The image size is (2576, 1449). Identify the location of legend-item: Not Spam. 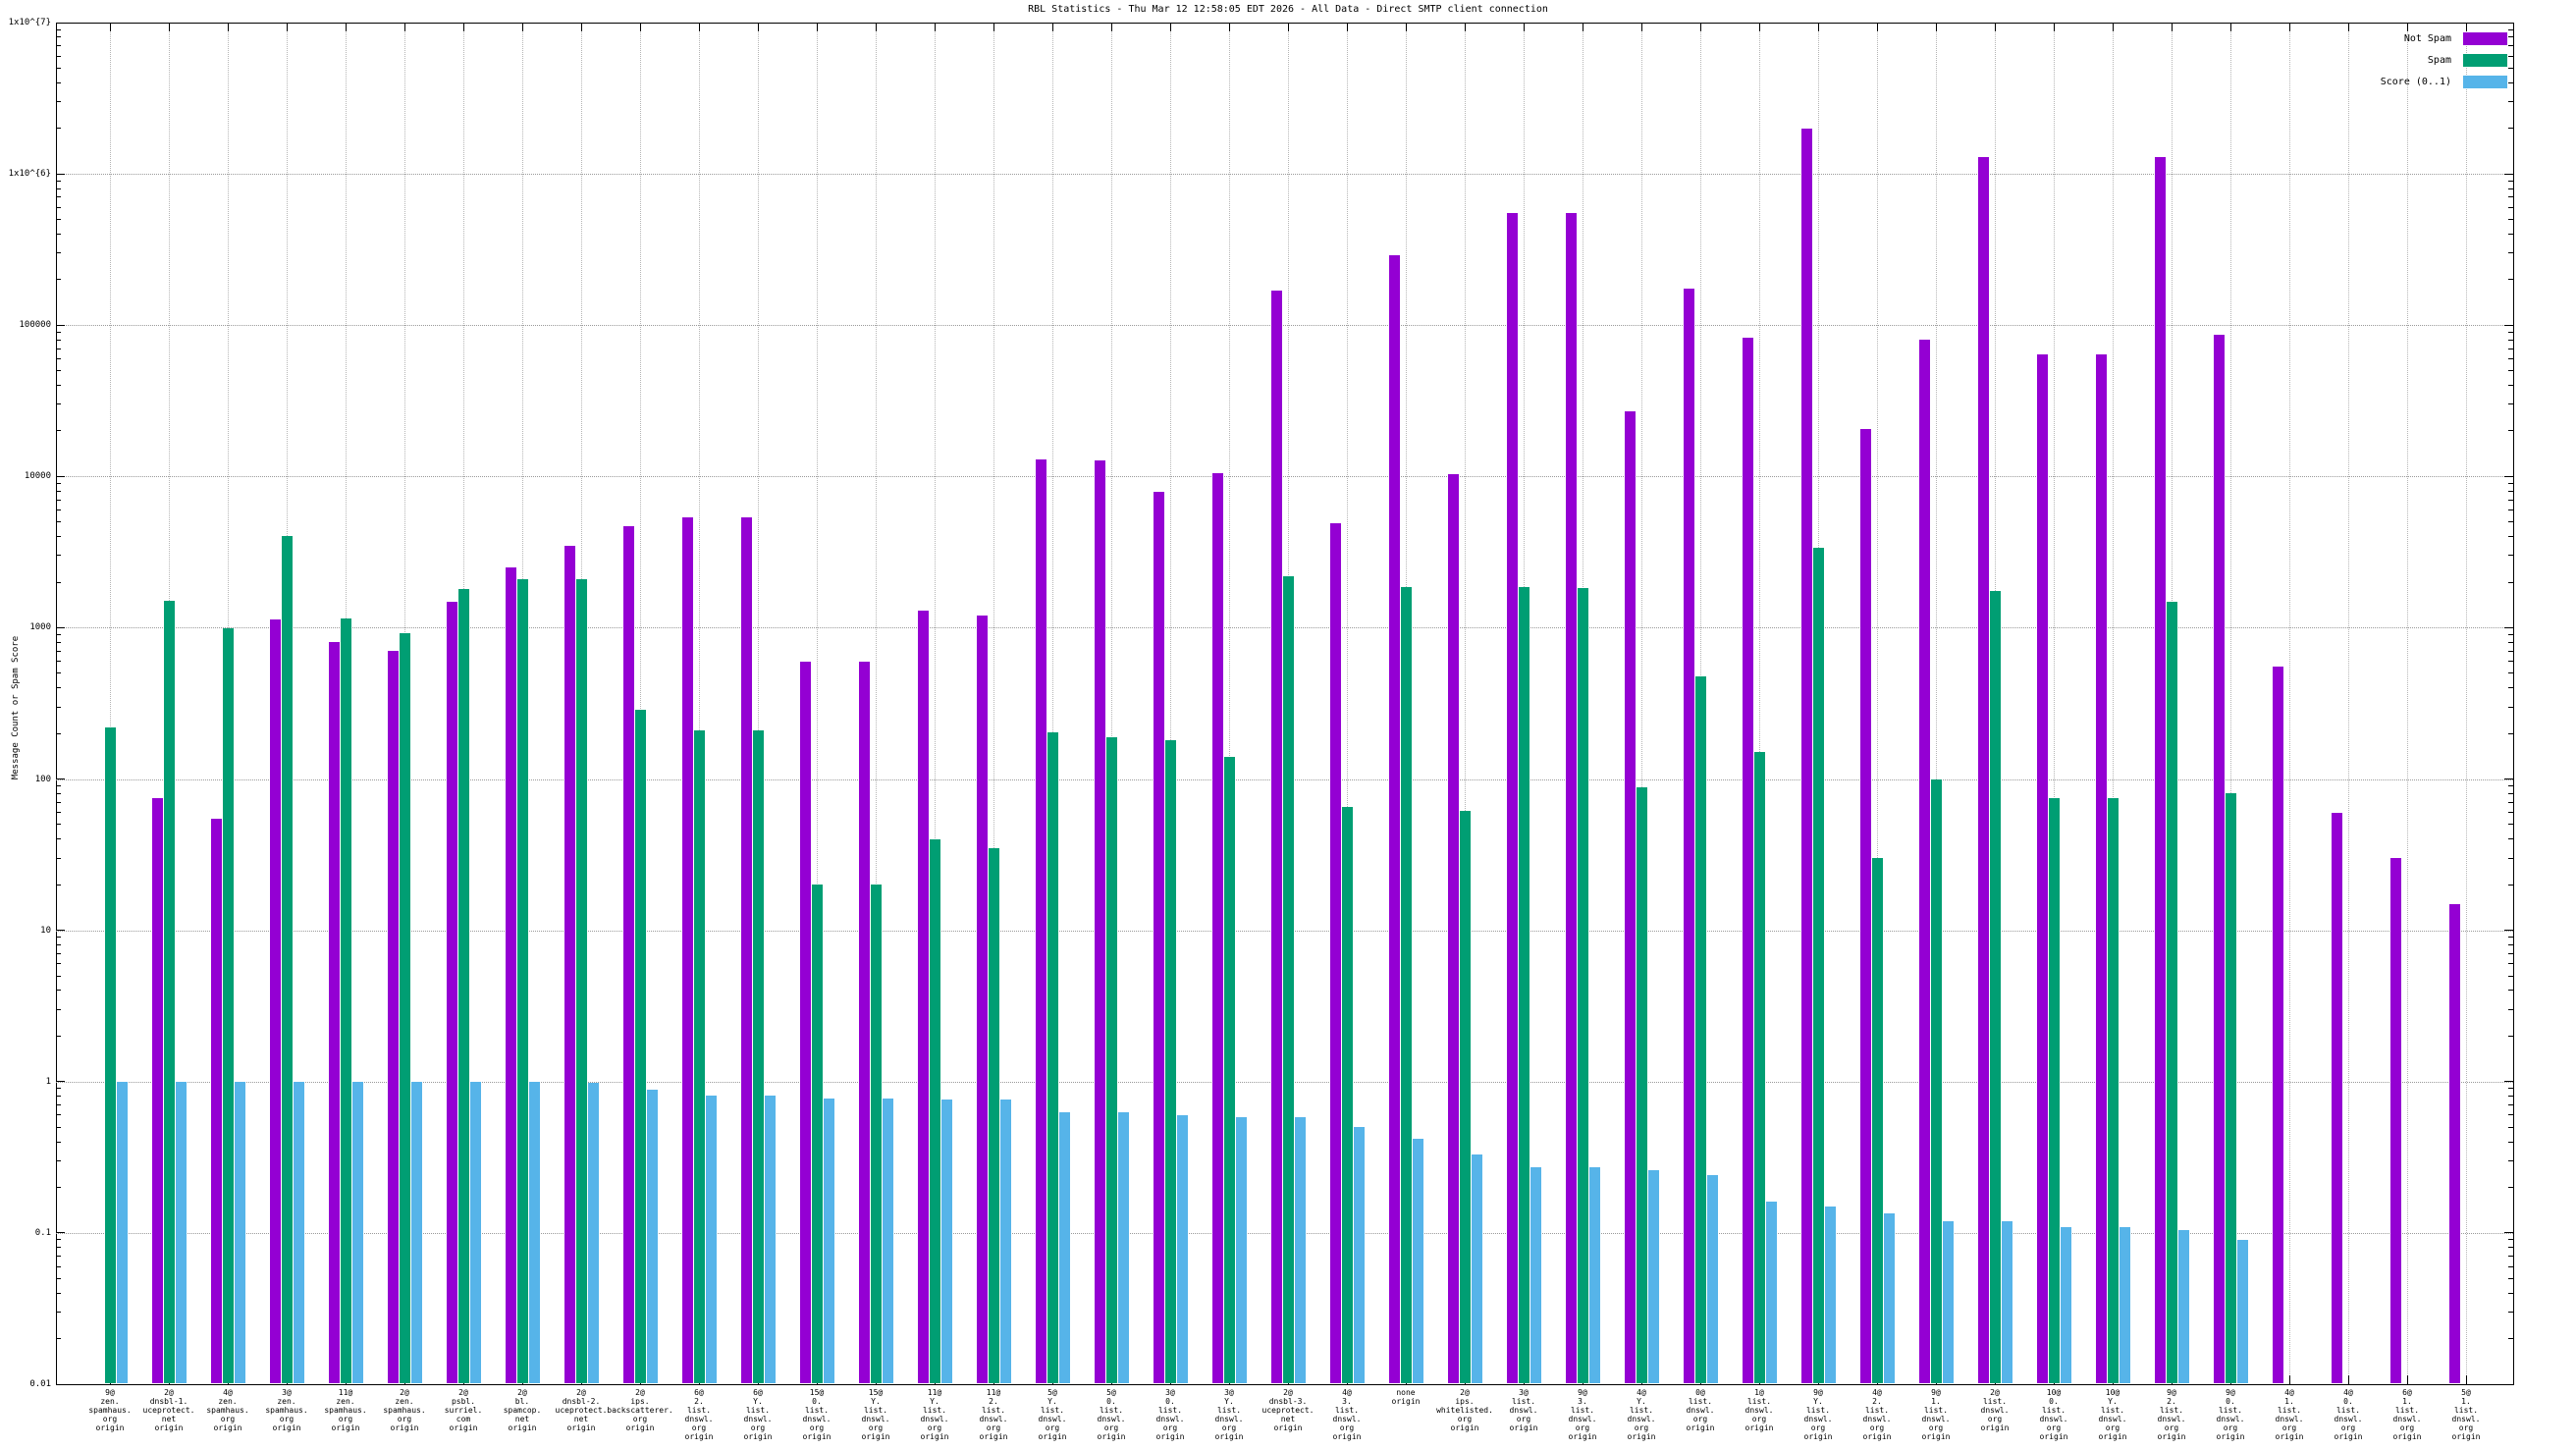
(2444, 38).